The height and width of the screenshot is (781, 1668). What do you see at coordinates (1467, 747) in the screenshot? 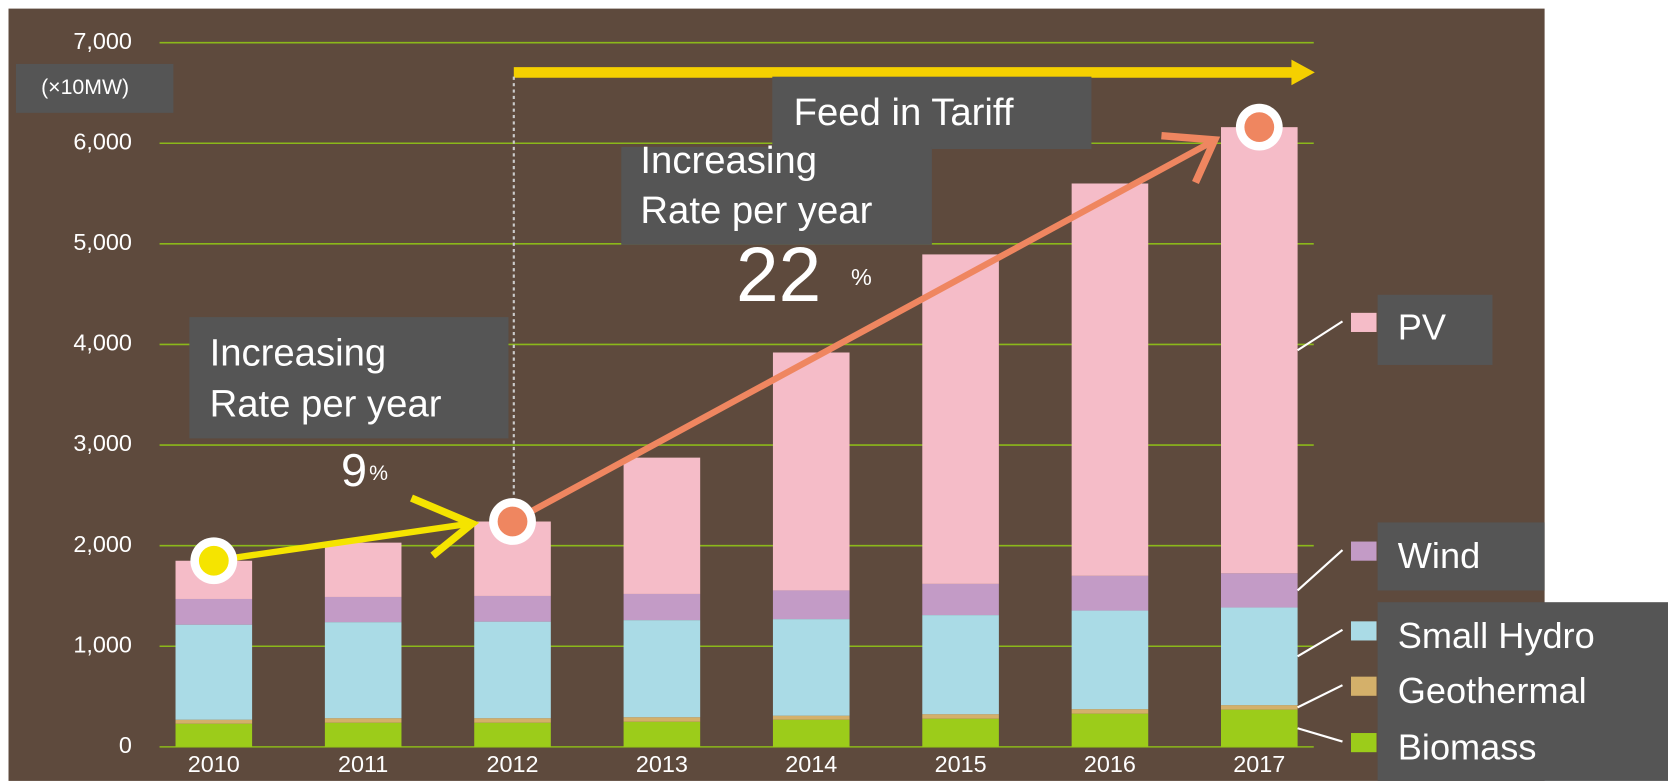
I see `legend-label: Biomass` at bounding box center [1467, 747].